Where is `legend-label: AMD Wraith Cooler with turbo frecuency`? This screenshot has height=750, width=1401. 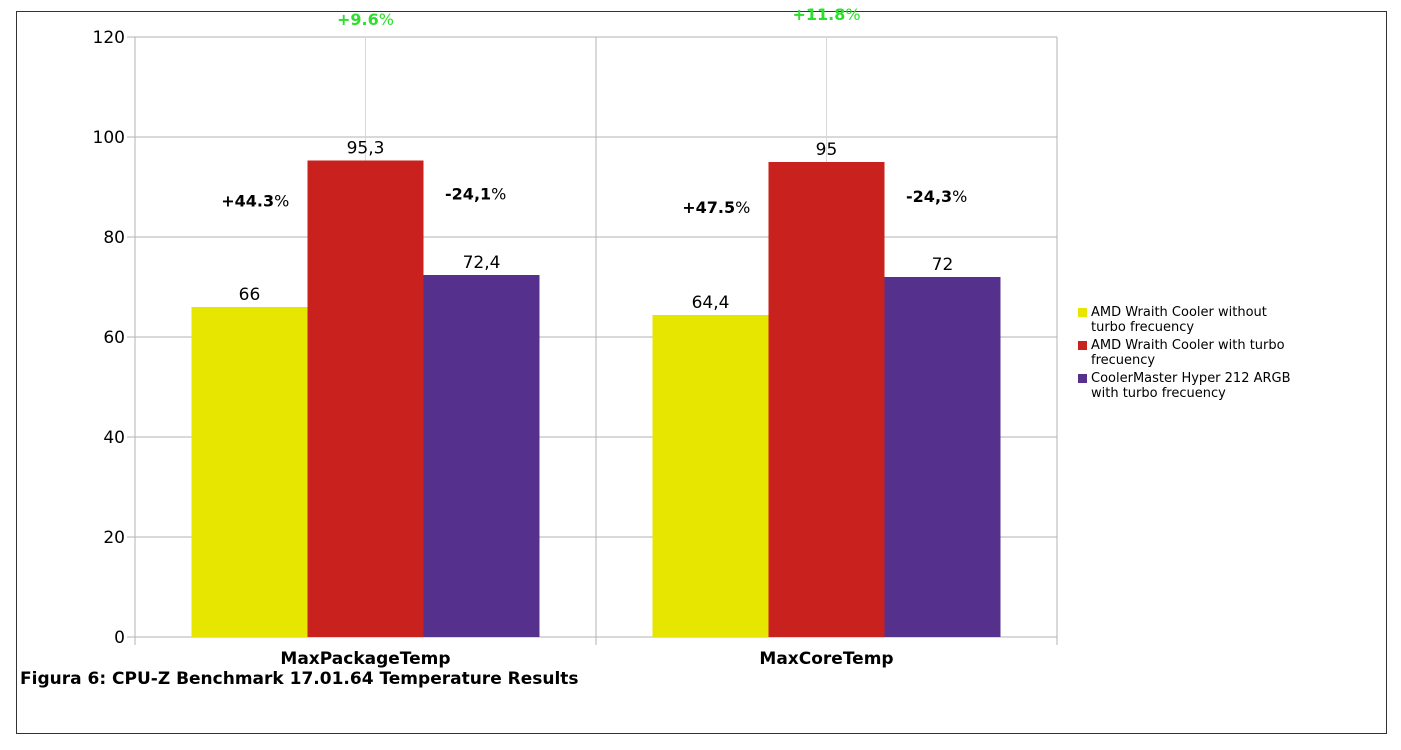
legend-label: AMD Wraith Cooler with turbo frecuency is located at coordinates (1188, 353).